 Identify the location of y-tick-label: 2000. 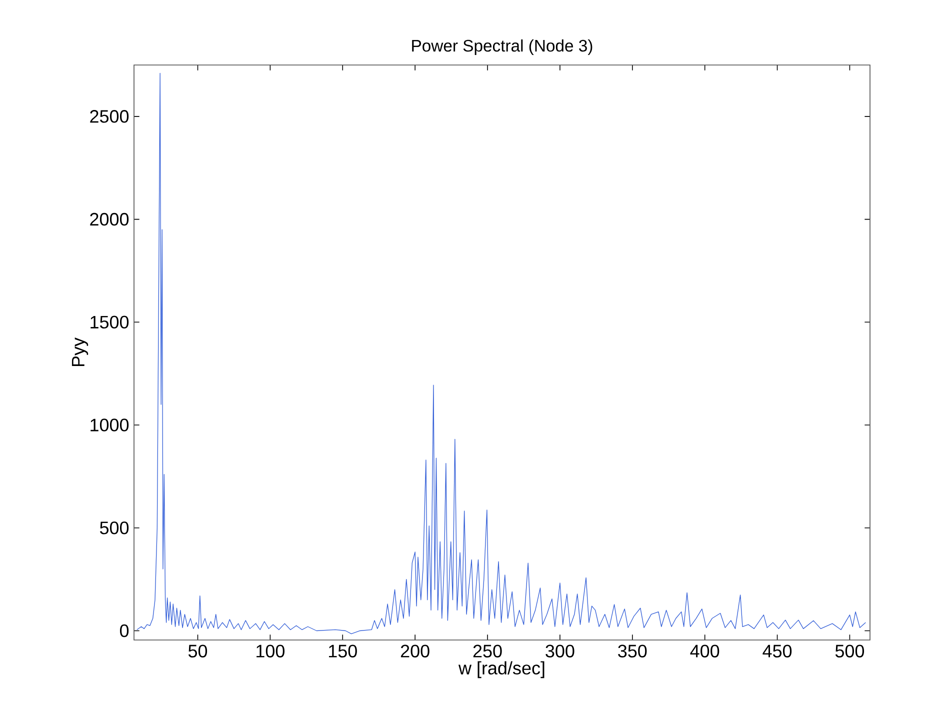
(109, 219).